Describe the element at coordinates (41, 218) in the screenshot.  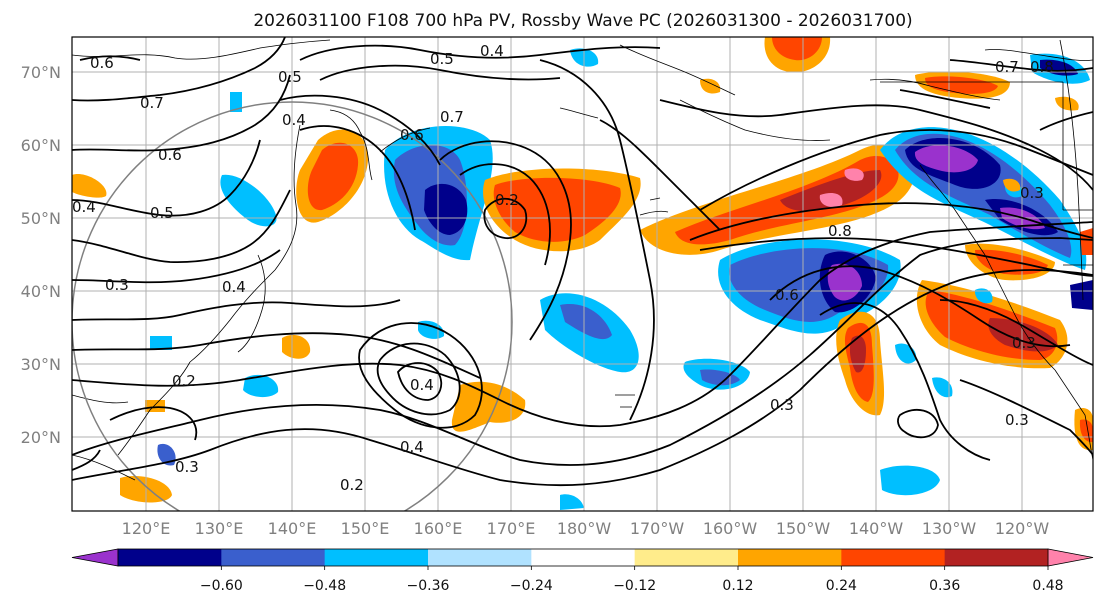
I see `latitude-label: 50°N` at that location.